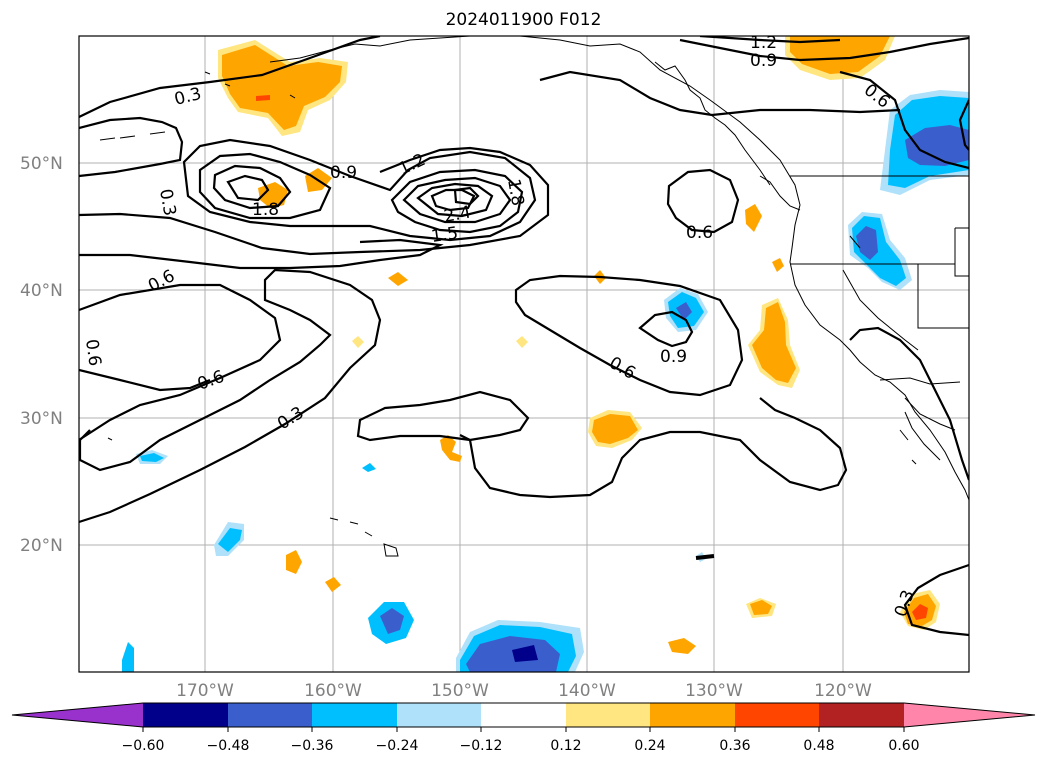  I want to click on map-title: 2024011900 F012, so click(523, 20).